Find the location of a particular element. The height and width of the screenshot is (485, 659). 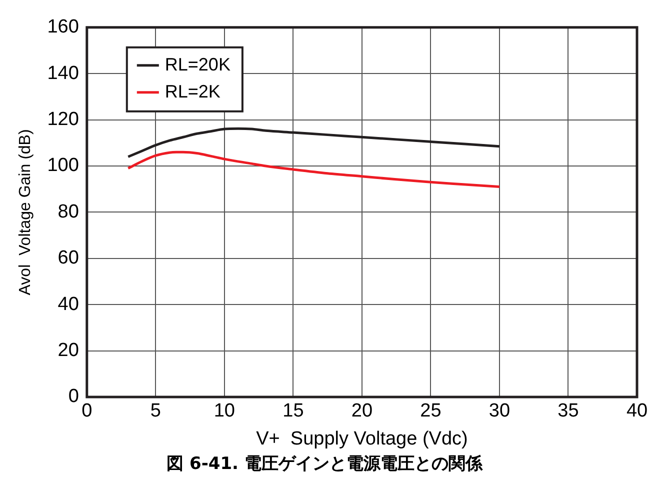

x-tick-label: 40 is located at coordinates (637, 411).